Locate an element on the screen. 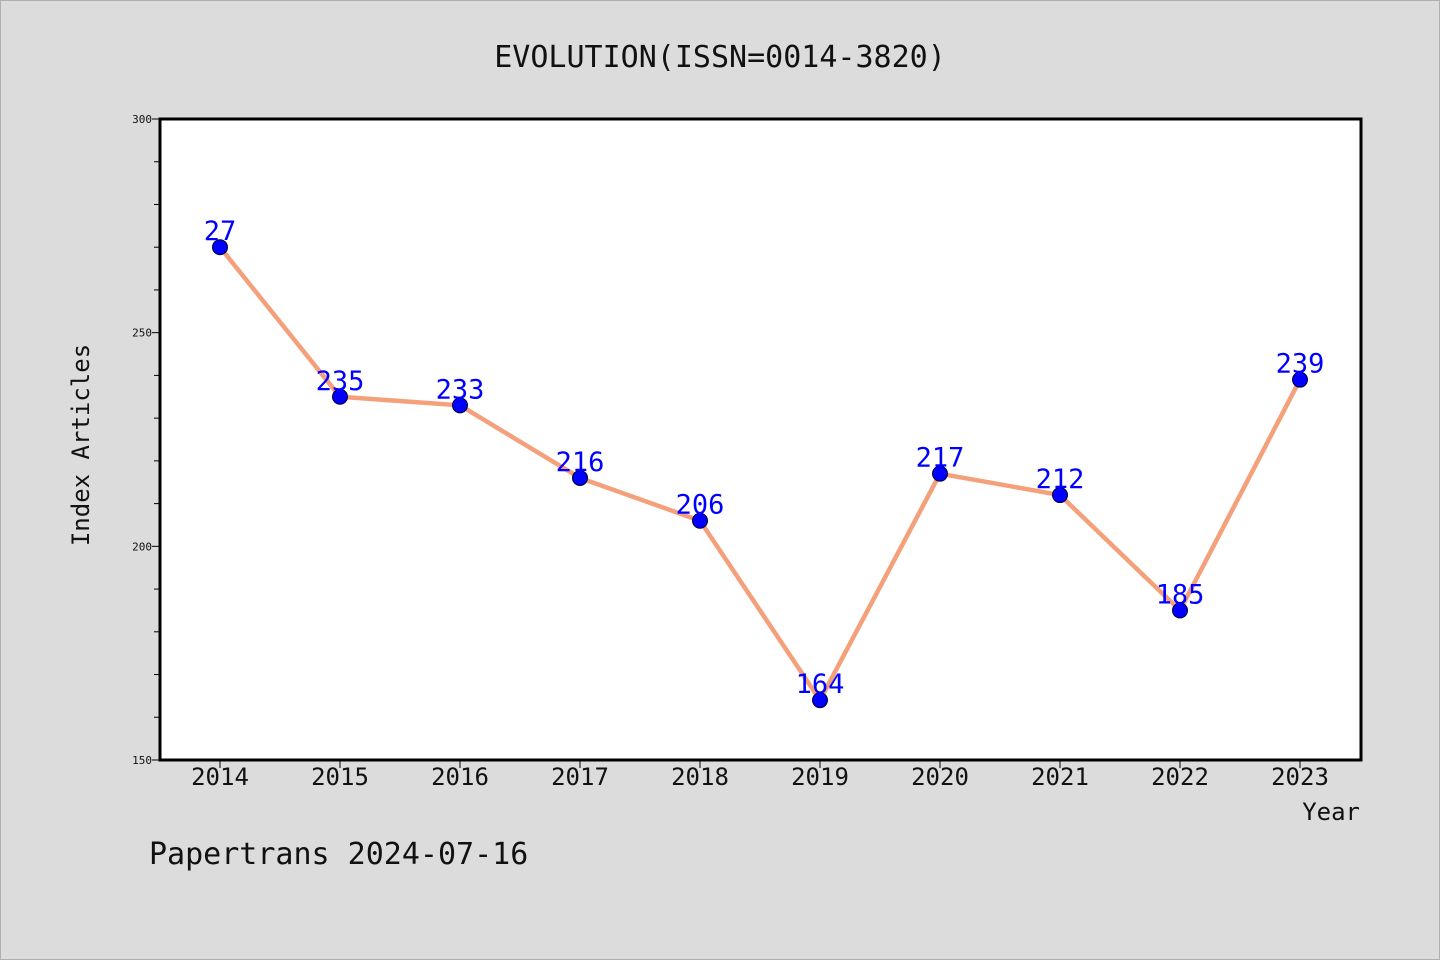 The image size is (1440, 960). footer-text: Papertrans 2024-07-16 is located at coordinates (338, 854).